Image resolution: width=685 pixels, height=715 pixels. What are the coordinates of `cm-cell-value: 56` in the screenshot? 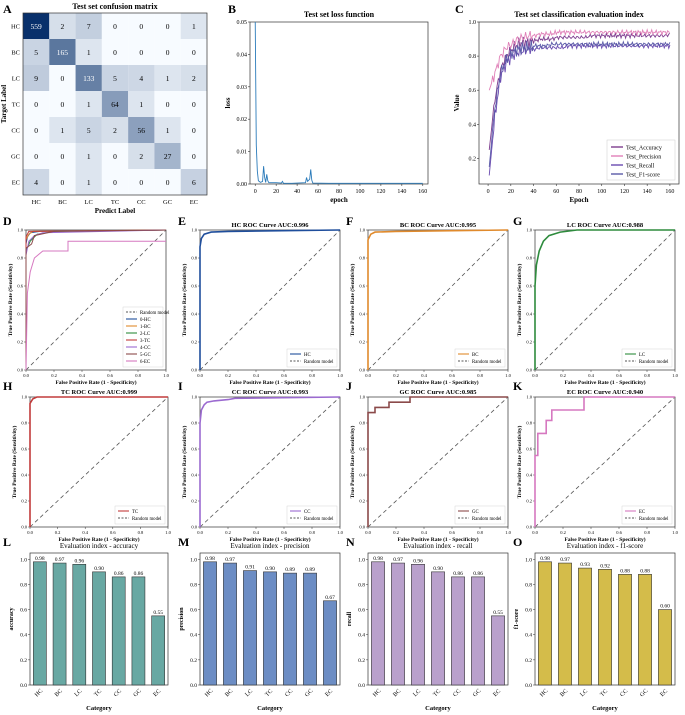 It's located at (142, 130).